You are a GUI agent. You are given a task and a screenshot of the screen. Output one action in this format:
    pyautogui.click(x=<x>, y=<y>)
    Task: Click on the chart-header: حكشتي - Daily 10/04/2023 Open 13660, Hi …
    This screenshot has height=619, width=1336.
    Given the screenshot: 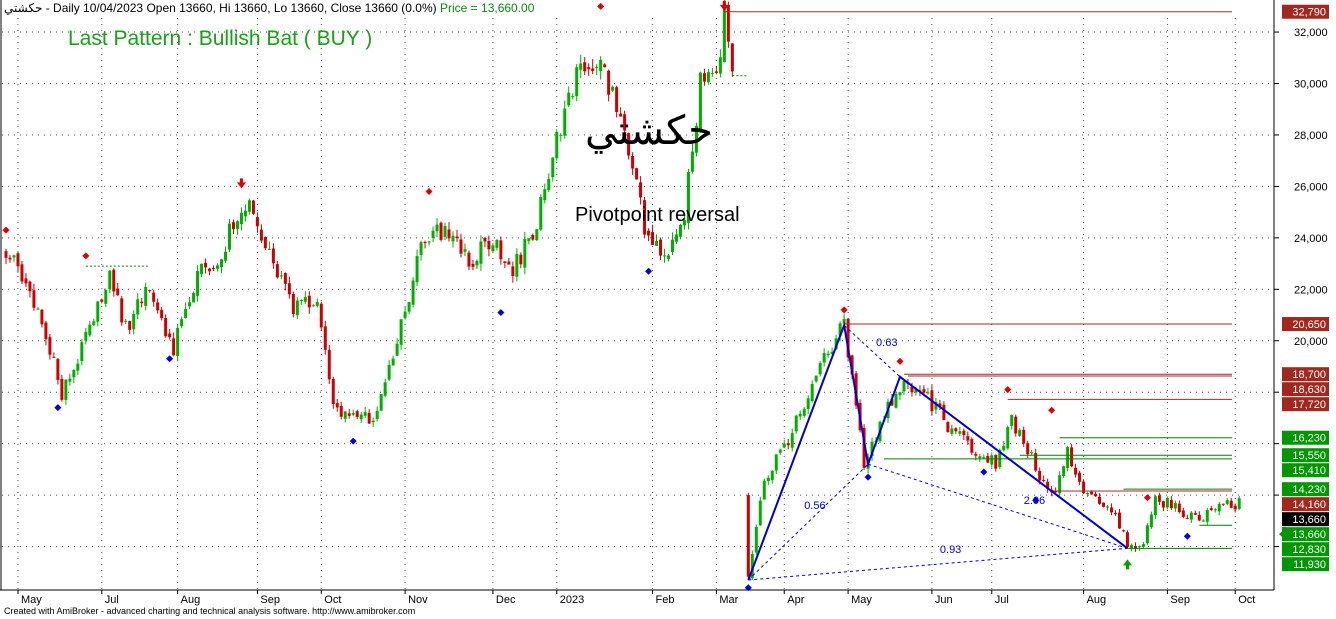 What is the action you would take?
    pyautogui.click(x=269, y=8)
    